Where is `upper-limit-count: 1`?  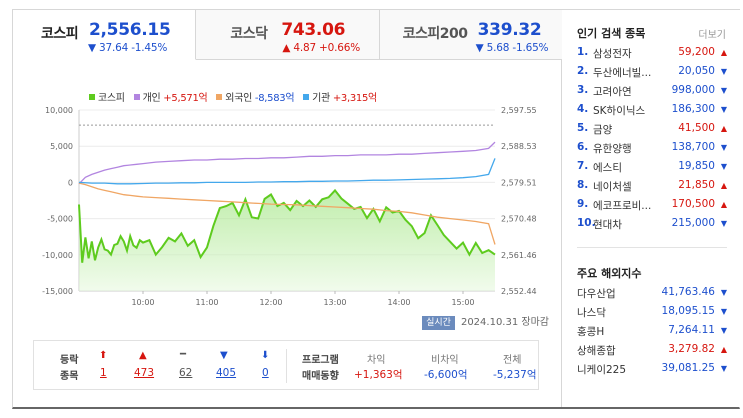 upper-limit-count: 1 is located at coordinates (103, 373).